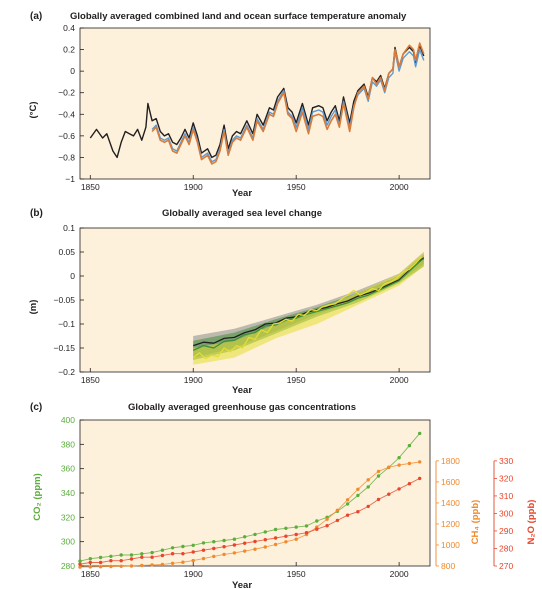 The width and height of the screenshot is (542, 589). I want to click on panel-c-n2o-tick-label-6: 330, so click(506, 461).